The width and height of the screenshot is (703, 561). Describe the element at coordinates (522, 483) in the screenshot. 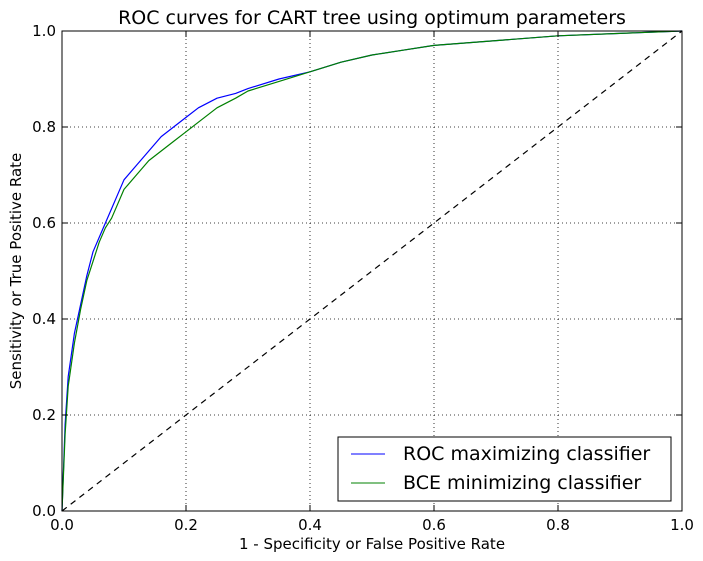

I see `legend-label-bce: BCE minimizing classifier` at that location.